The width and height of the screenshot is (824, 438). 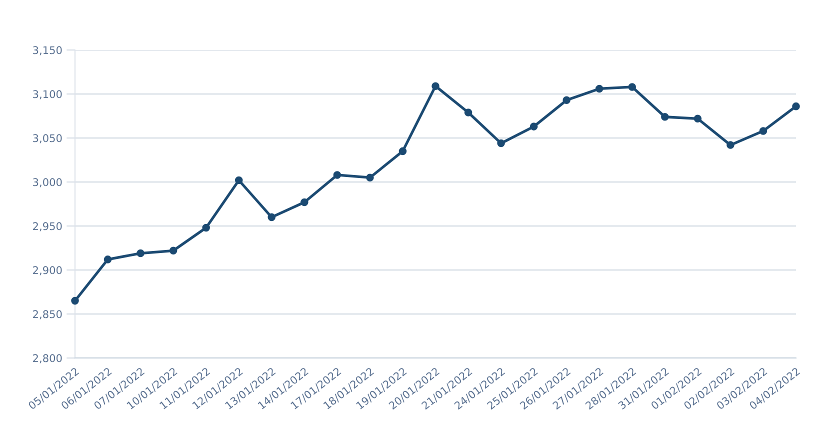 I want to click on y-tick-label: 3,050, so click(x=47, y=139).